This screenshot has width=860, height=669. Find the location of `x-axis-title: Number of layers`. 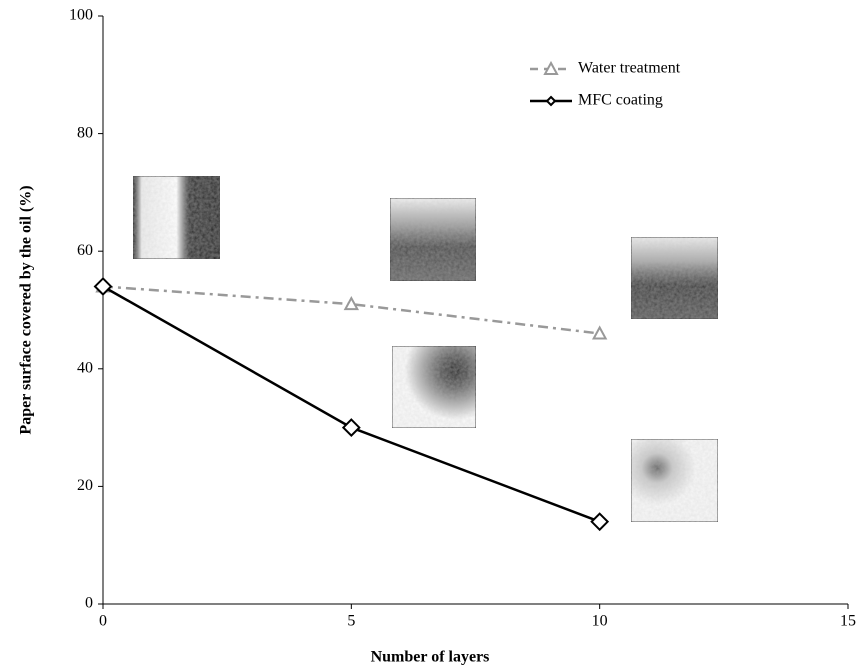

x-axis-title: Number of layers is located at coordinates (430, 657).